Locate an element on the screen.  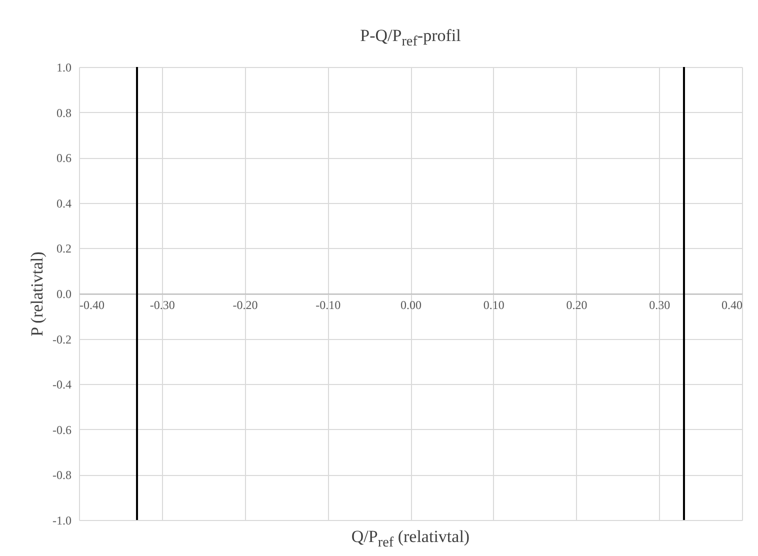
x-axis-title: Q/P$_{ref}$ (relativtal) is located at coordinates (410, 539).